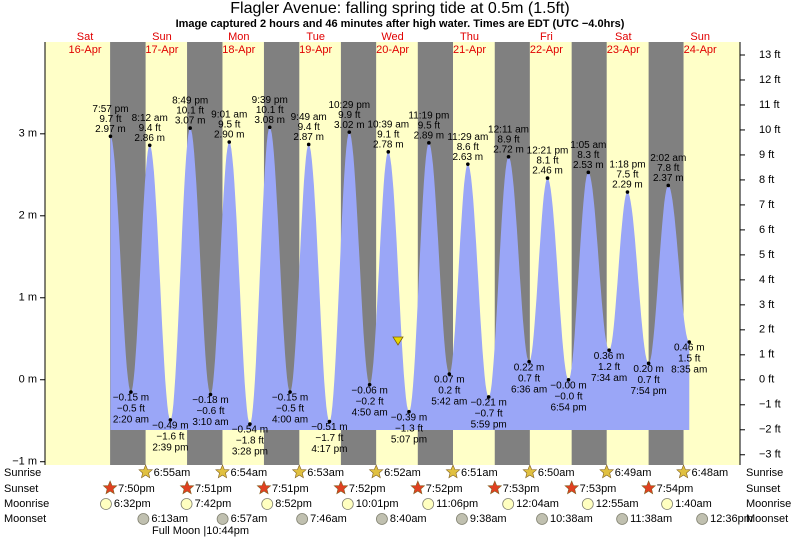 The width and height of the screenshot is (793, 538). Describe the element at coordinates (84, 50) in the screenshot. I see `day-date: 16-Apr` at that location.